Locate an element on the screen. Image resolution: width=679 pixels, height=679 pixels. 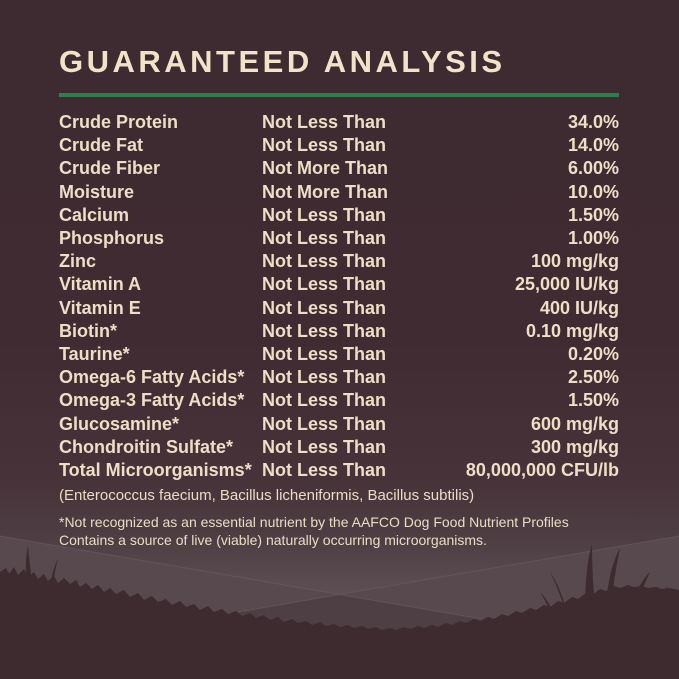
nutrient-value: 400 IU/kg is located at coordinates (579, 307).